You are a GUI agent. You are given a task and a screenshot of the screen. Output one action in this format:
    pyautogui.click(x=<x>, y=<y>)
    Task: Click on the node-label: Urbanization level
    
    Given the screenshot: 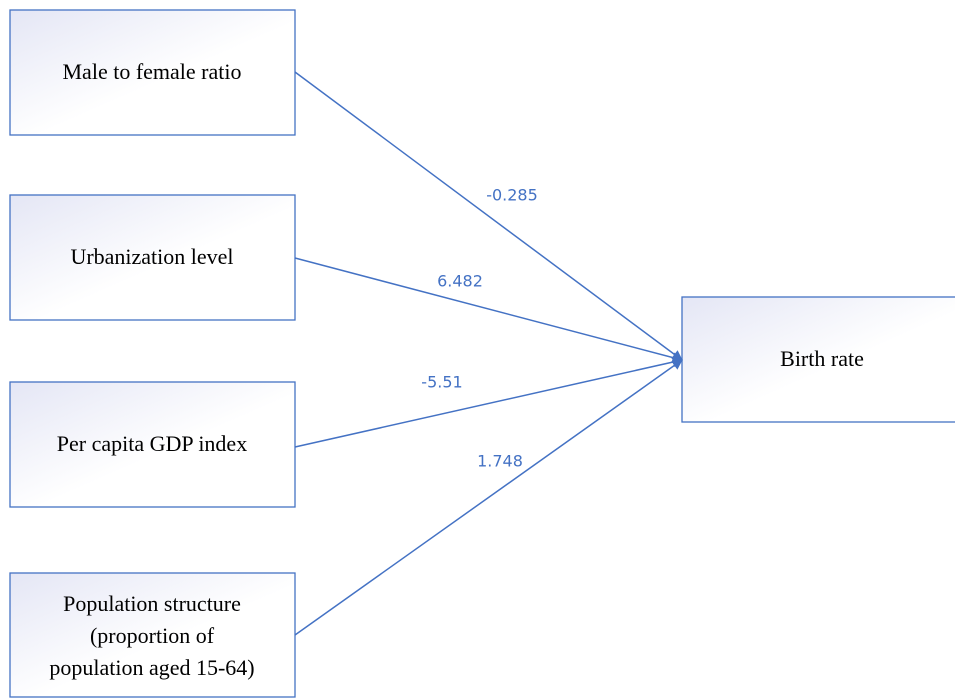 What is the action you would take?
    pyautogui.click(x=151, y=256)
    